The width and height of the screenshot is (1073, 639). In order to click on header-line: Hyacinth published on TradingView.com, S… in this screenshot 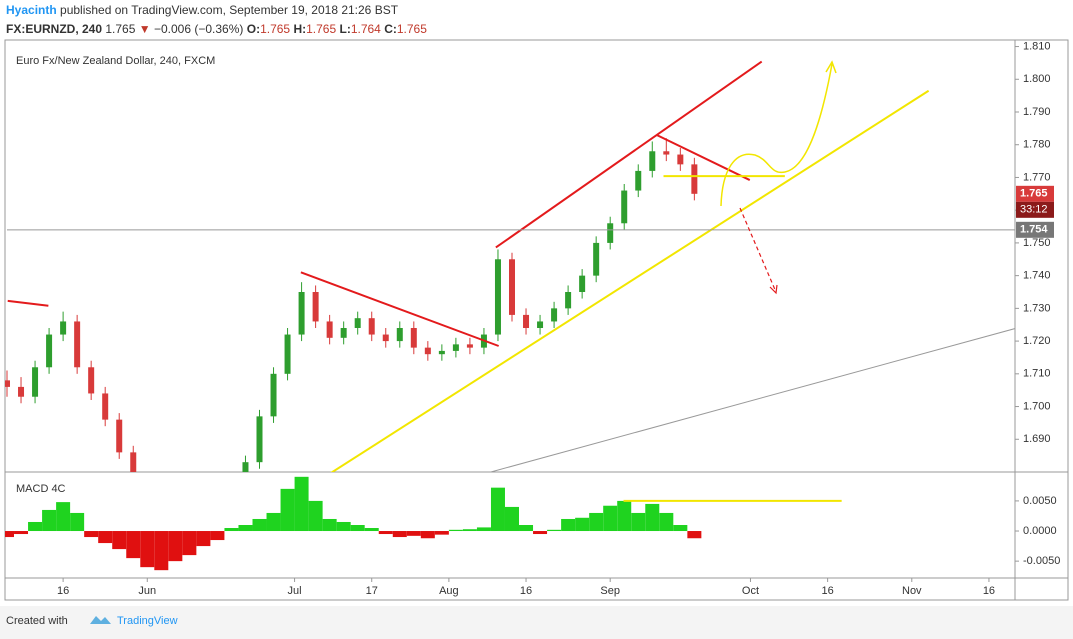, I will do `click(202, 10)`.